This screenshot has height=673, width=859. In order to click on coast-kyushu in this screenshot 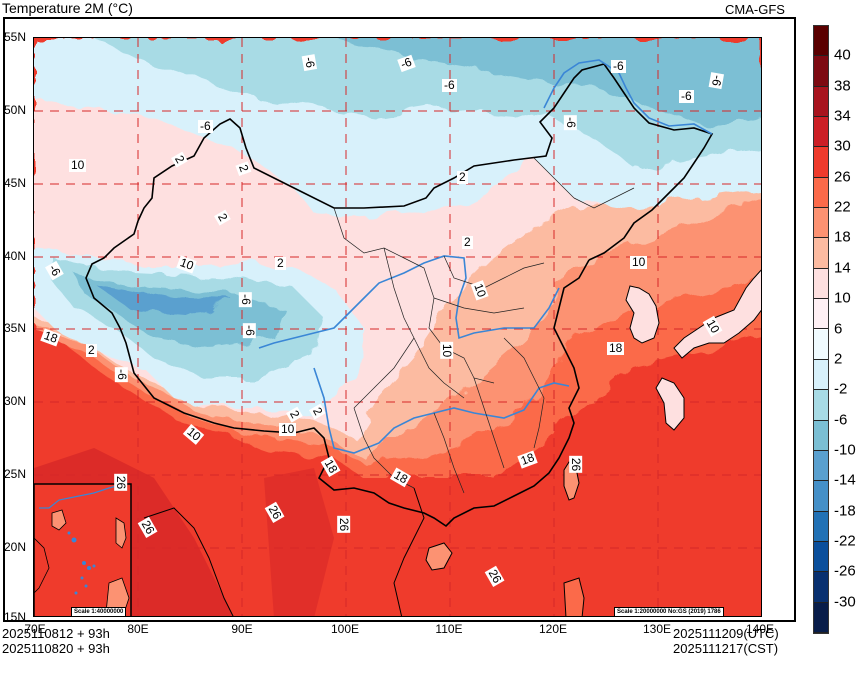, I will do `click(670, 404)`.